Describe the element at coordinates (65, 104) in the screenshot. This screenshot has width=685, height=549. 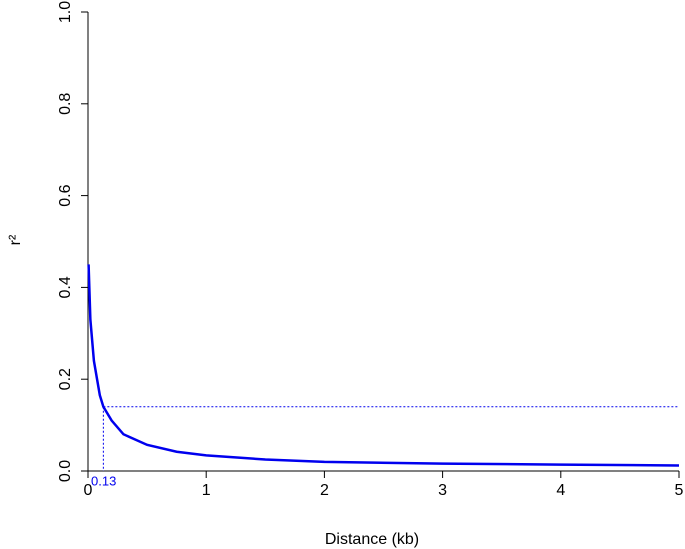
I see `y-tick-label: 0.8` at that location.